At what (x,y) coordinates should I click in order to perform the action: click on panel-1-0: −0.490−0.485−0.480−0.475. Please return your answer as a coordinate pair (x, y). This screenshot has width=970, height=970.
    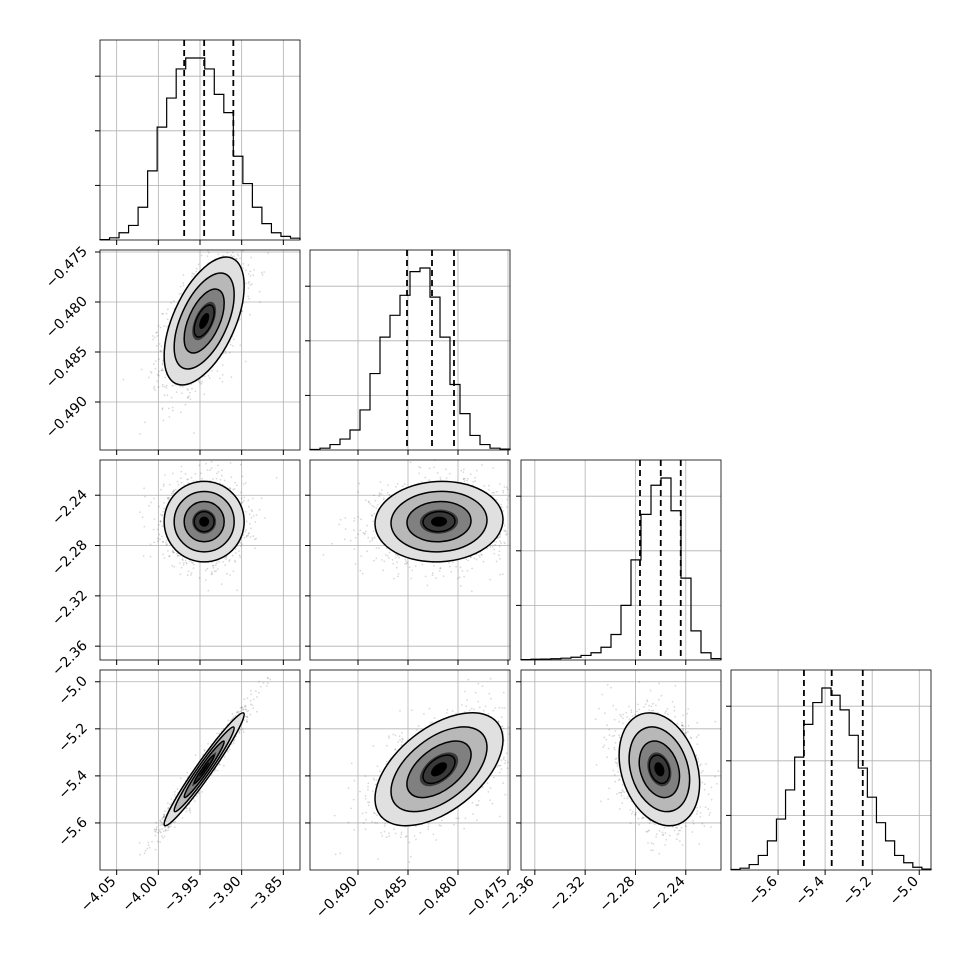
    Looking at the image, I should click on (172, 349).